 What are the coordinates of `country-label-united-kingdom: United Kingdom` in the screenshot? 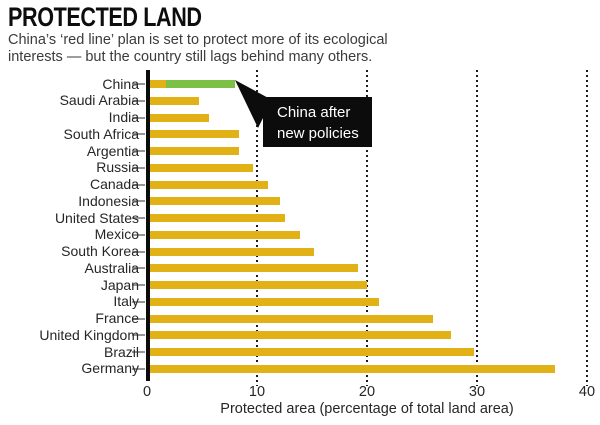 It's located at (89, 334).